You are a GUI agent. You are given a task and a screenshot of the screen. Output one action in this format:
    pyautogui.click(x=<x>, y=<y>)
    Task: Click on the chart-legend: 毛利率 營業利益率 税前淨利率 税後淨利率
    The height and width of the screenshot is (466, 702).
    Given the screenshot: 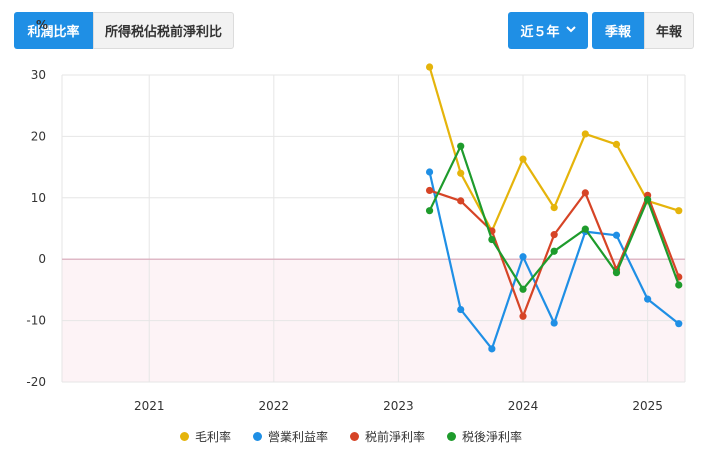 What is the action you would take?
    pyautogui.click(x=351, y=436)
    